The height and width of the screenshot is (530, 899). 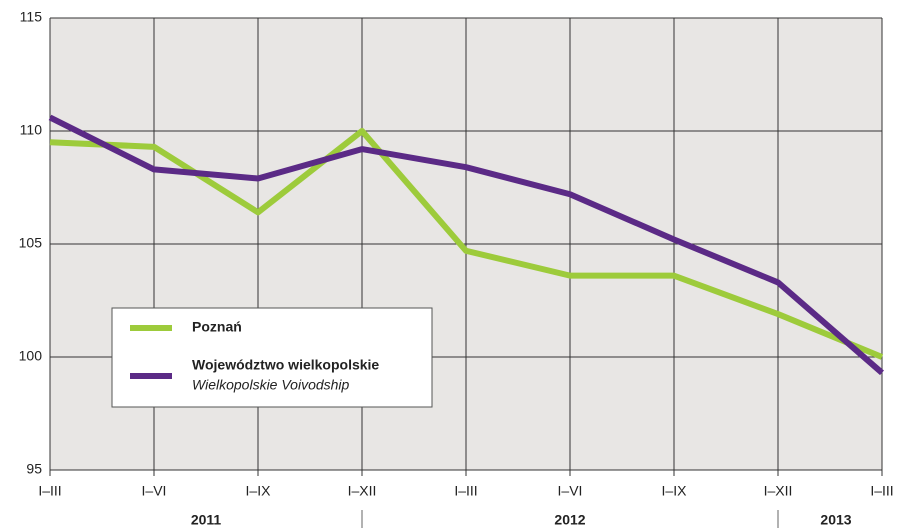 What do you see at coordinates (569, 520) in the screenshot?
I see `x-group-label: 2012` at bounding box center [569, 520].